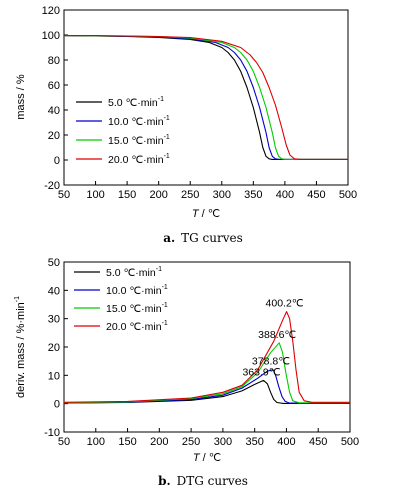 This screenshot has height=492, width=406. What do you see at coordinates (136, 141) in the screenshot?
I see `tg-legend-label-text: 15.0 ℃·min` at bounding box center [136, 141].